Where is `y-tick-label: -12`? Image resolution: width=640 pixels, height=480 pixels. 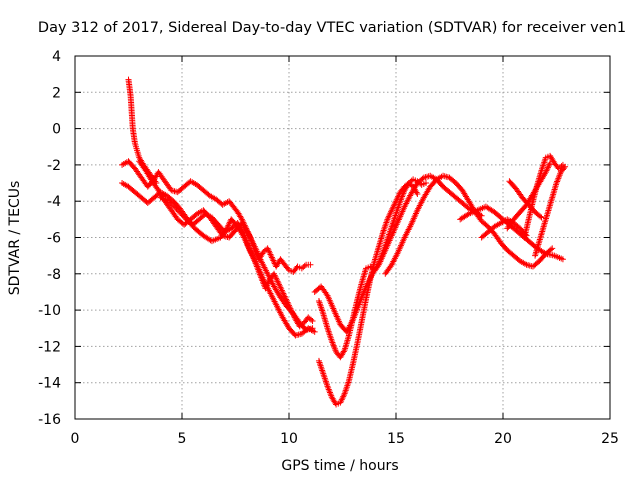
y-tick-label: -12 is located at coordinates (49, 347).